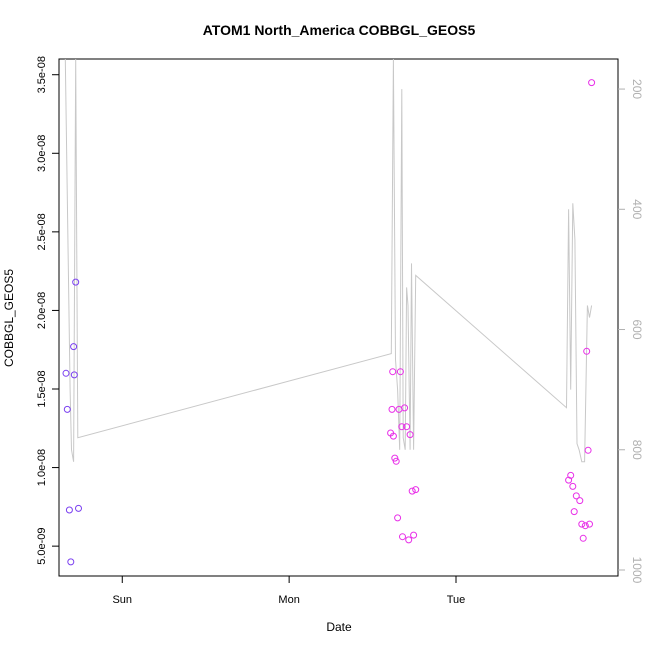 Image resolution: width=650 pixels, height=650 pixels. I want to click on x-tick-label: Mon, so click(288, 600).